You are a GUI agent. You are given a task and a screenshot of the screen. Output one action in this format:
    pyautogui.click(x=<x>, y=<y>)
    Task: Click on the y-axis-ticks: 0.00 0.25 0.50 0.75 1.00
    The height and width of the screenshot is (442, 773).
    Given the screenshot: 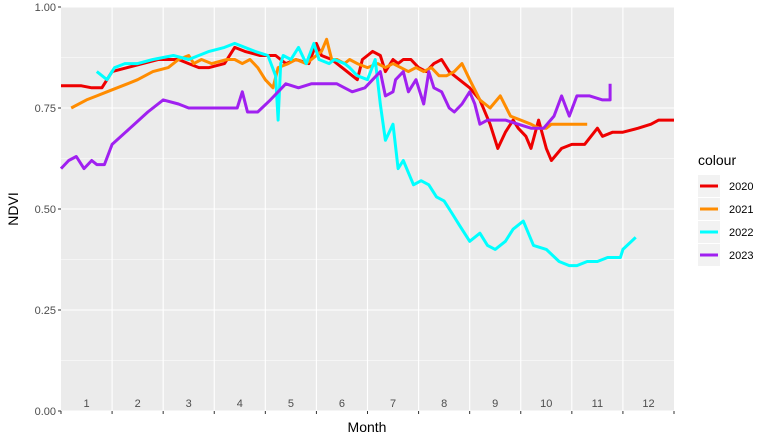 What is the action you would take?
    pyautogui.click(x=48, y=210)
    